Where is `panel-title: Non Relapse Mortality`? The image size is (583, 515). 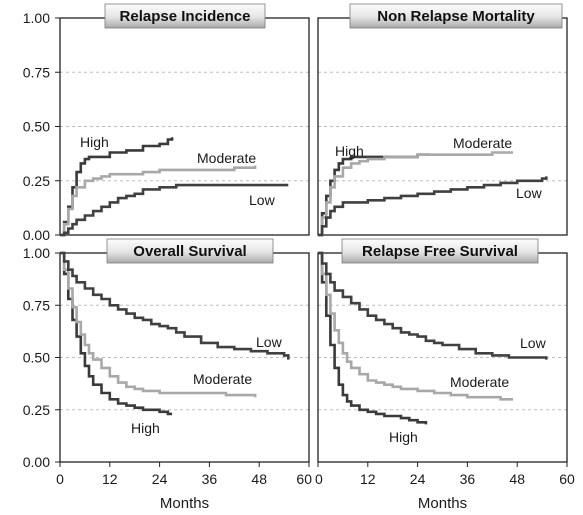 panel-title: Non Relapse Mortality is located at coordinates (456, 16).